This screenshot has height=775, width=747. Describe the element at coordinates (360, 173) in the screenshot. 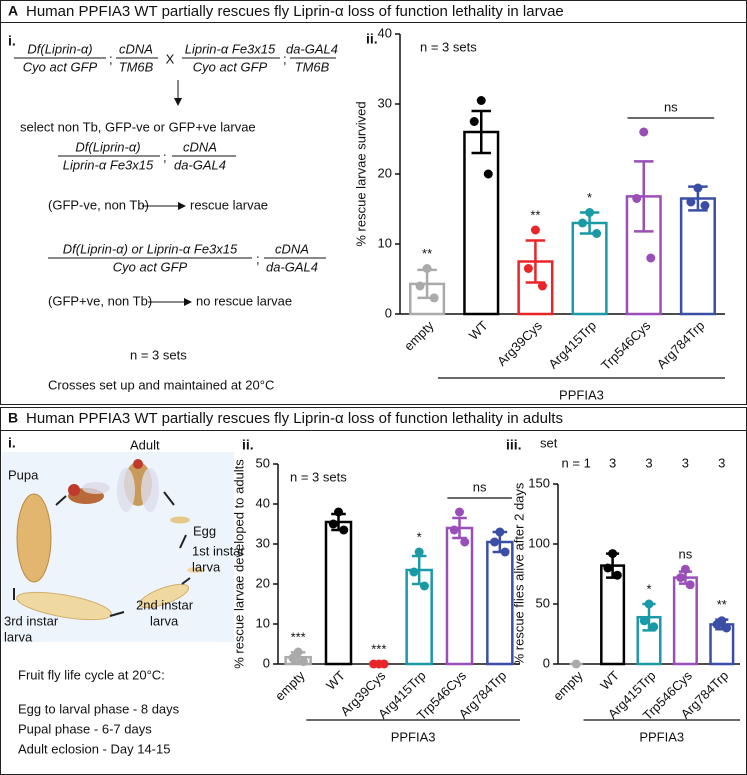

I see `y-axis-label: % rescue larvae survived` at that location.